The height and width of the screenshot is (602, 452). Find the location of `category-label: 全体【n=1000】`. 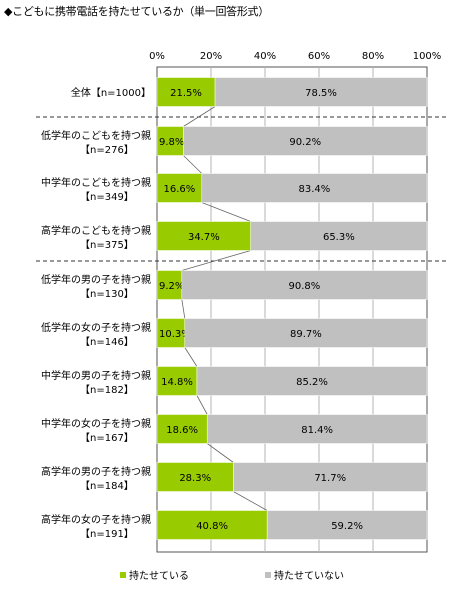

category-label: 全体【n=1000】 is located at coordinates (111, 92).